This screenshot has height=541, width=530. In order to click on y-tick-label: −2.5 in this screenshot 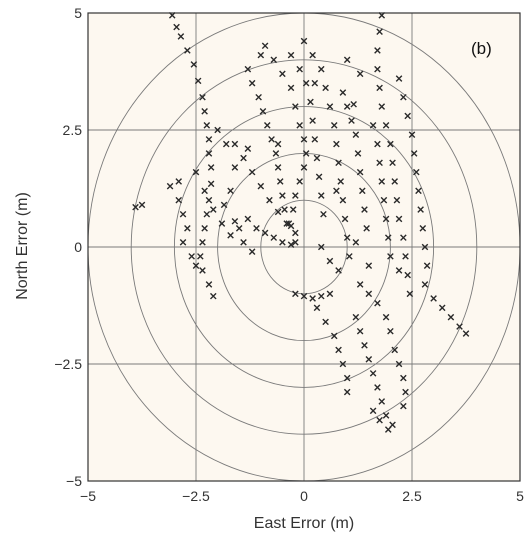, I will do `click(68, 364)`.